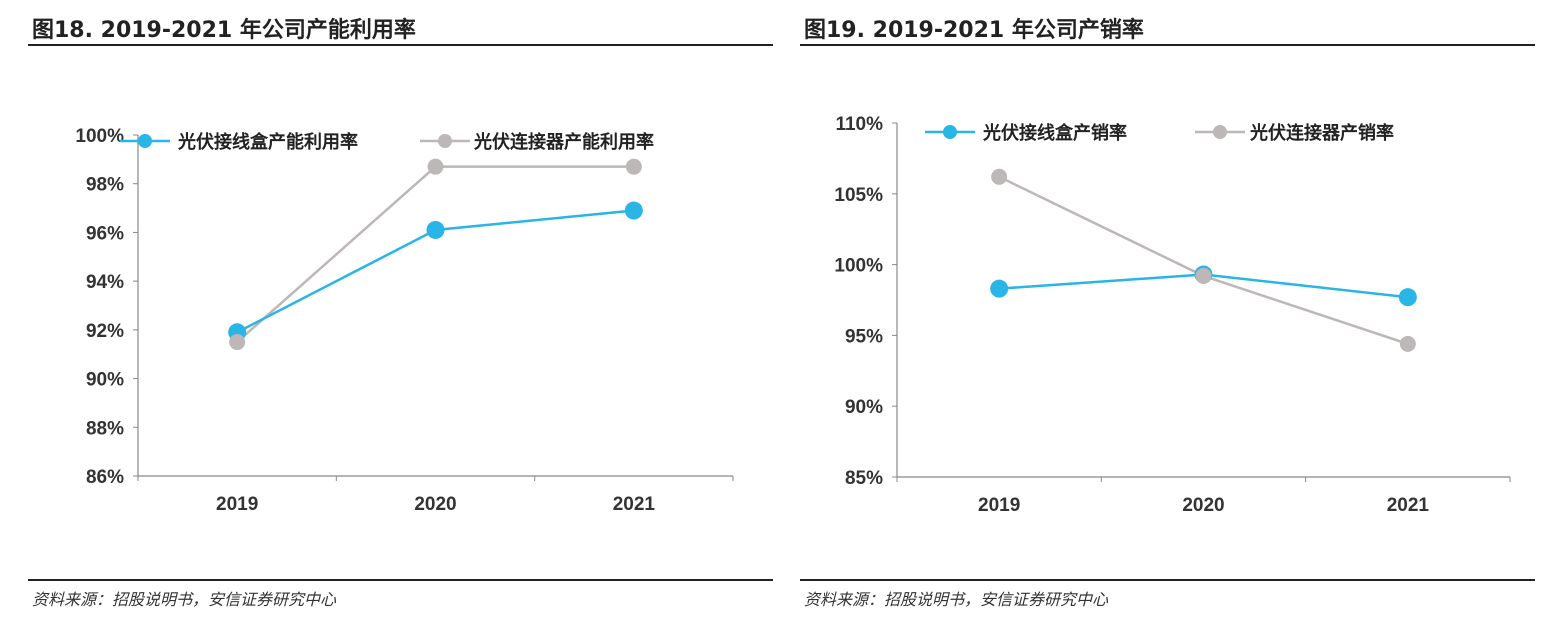 This screenshot has height=618, width=1558. I want to click on y-tick-label: 92%, so click(105, 331).